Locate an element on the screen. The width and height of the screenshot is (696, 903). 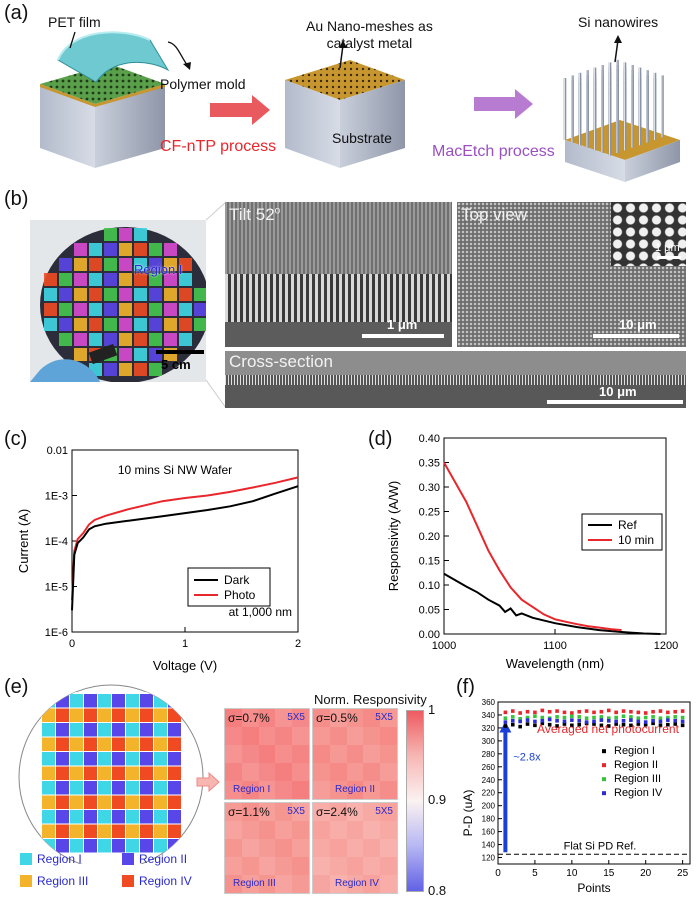
legend-item-2: Region II is located at coordinates (154, 859).